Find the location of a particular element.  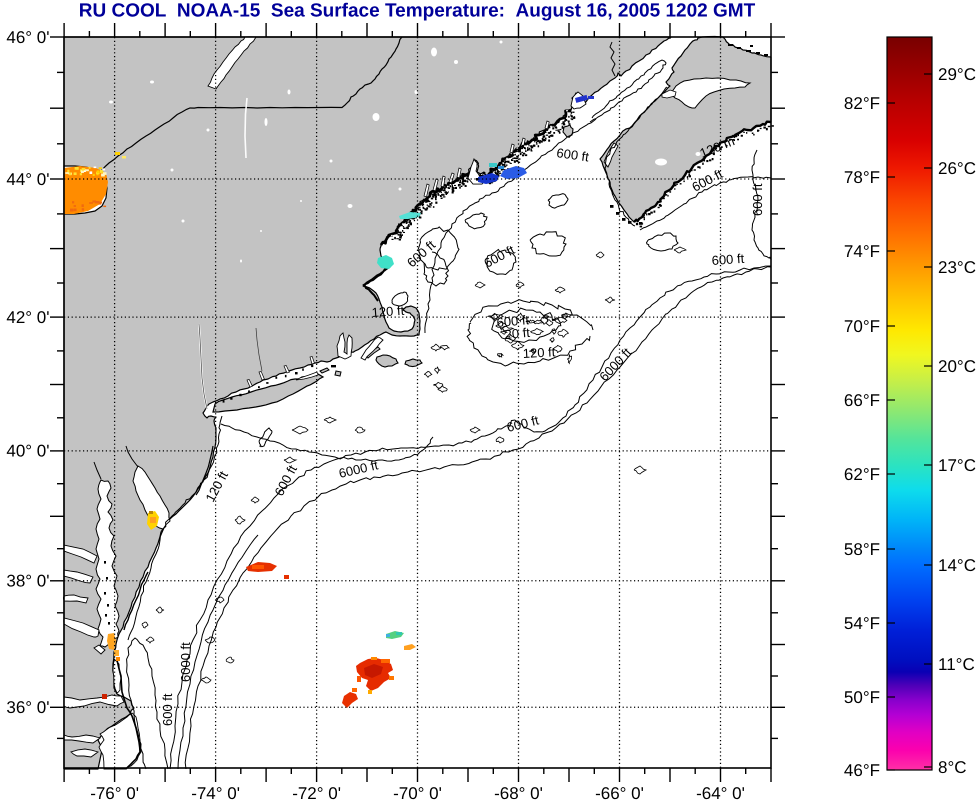

svg-text: 11°C is located at coordinates (956, 664).